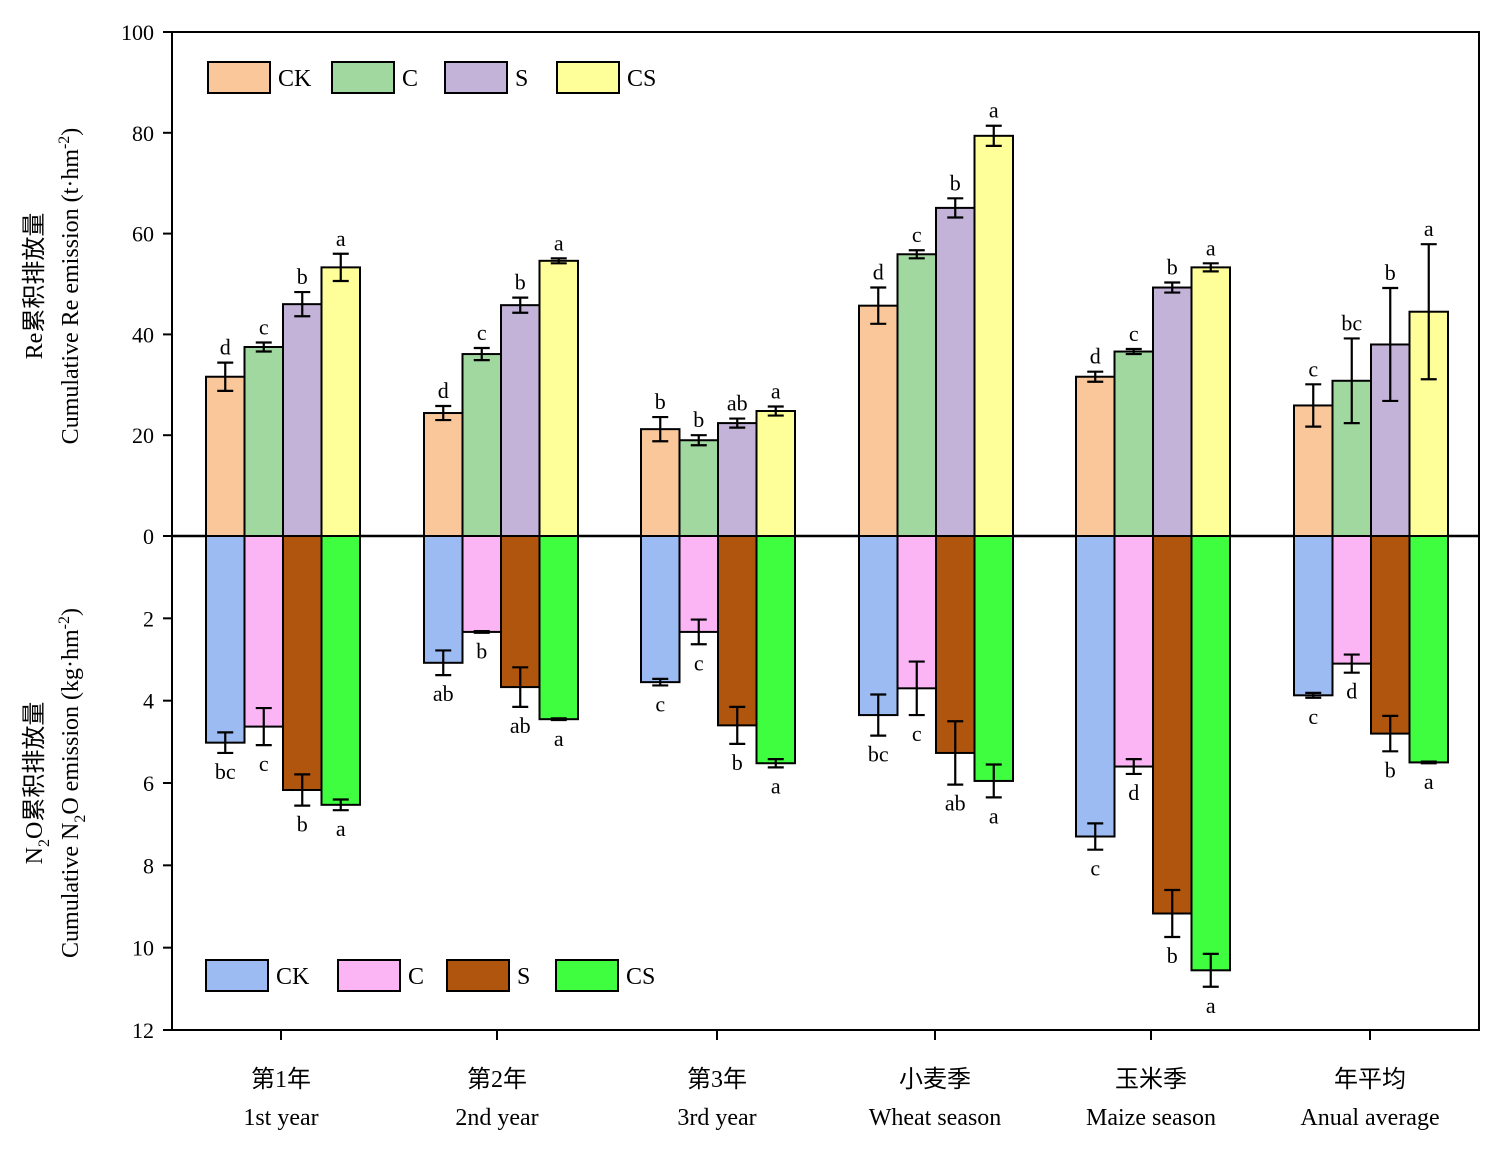 This screenshot has height=1151, width=1497. Describe the element at coordinates (148, 783) in the screenshot. I see `lower-y-tick-label: 6` at that location.